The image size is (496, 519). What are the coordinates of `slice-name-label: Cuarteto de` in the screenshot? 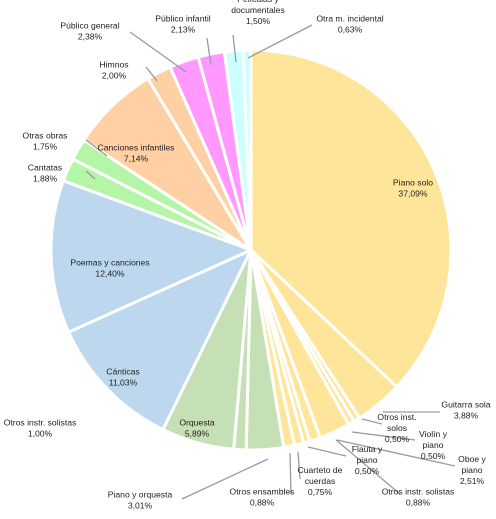 It's located at (320, 470).